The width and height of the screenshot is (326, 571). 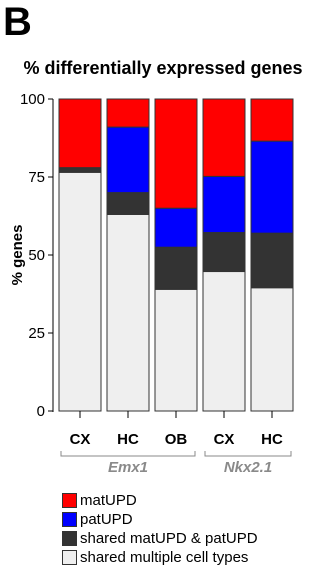 What do you see at coordinates (176, 439) in the screenshot?
I see `x-tick-label: OB` at bounding box center [176, 439].